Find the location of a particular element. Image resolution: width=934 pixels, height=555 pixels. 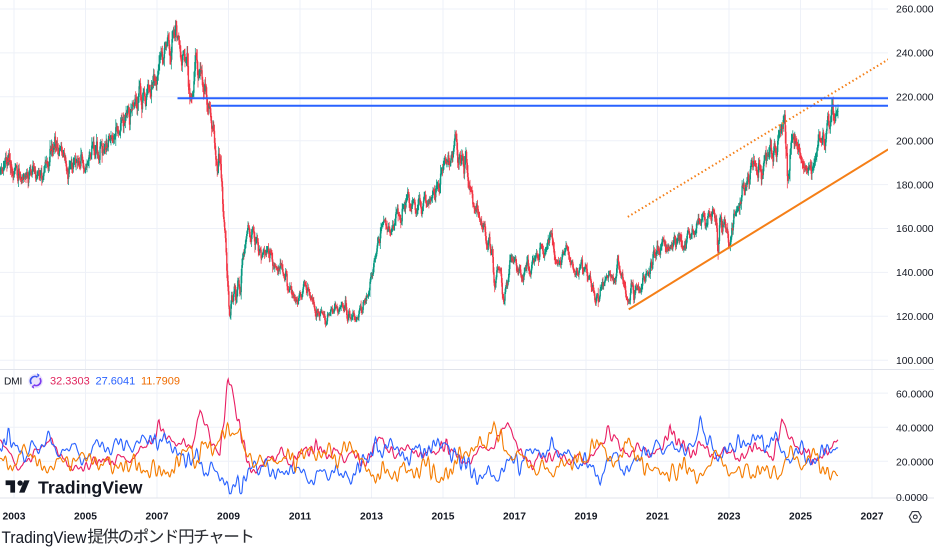

svg-text: 160.000 is located at coordinates (915, 229).